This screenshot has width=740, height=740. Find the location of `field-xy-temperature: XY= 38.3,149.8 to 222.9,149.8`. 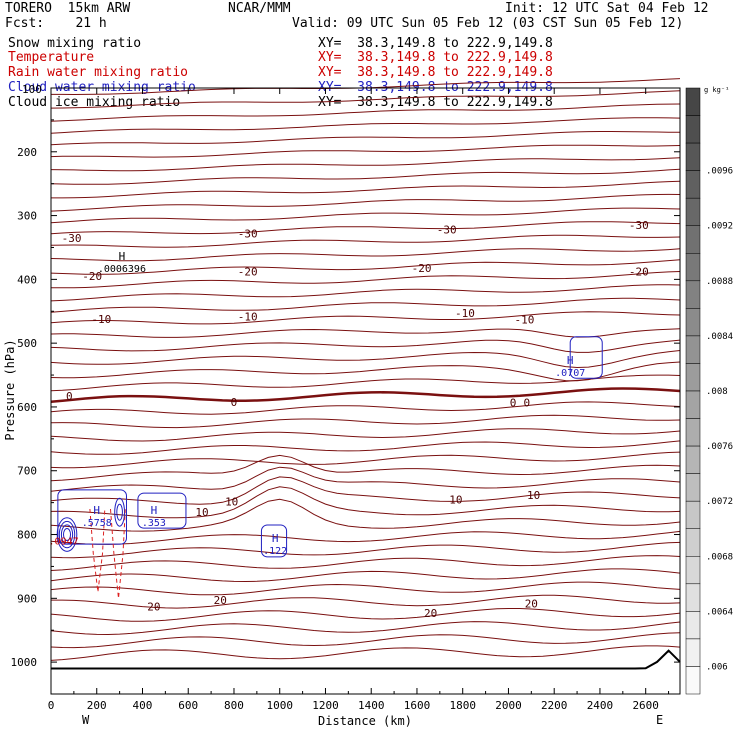

field-xy-temperature: XY= 38.3,149.8 to 222.9,149.8 is located at coordinates (435, 57).